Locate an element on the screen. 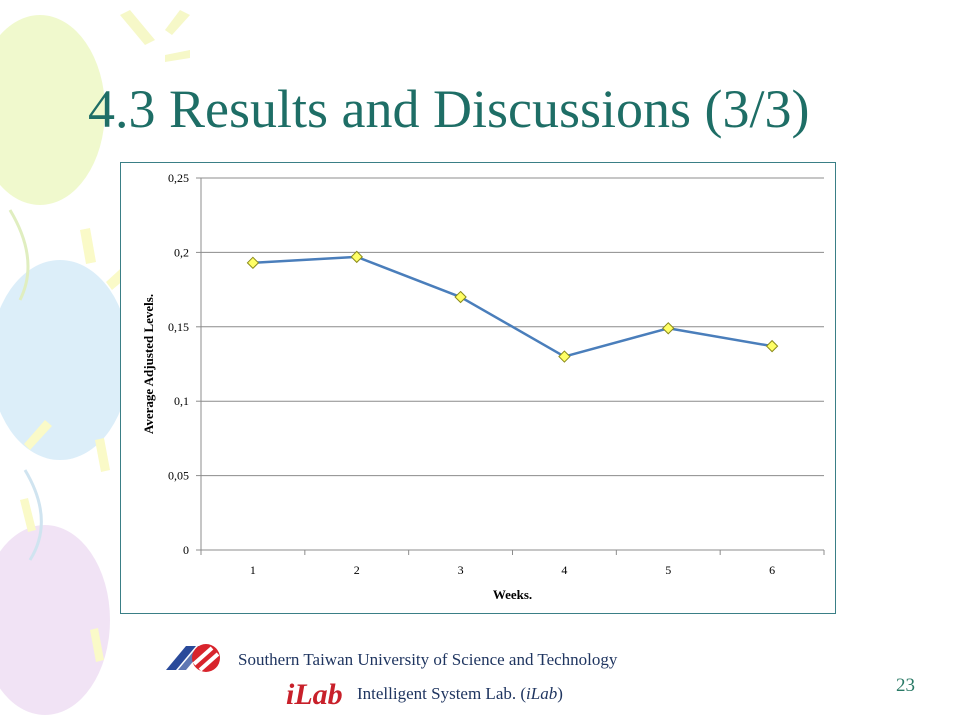 This screenshot has height=720, width=960. slide-number: 23 is located at coordinates (905, 685).